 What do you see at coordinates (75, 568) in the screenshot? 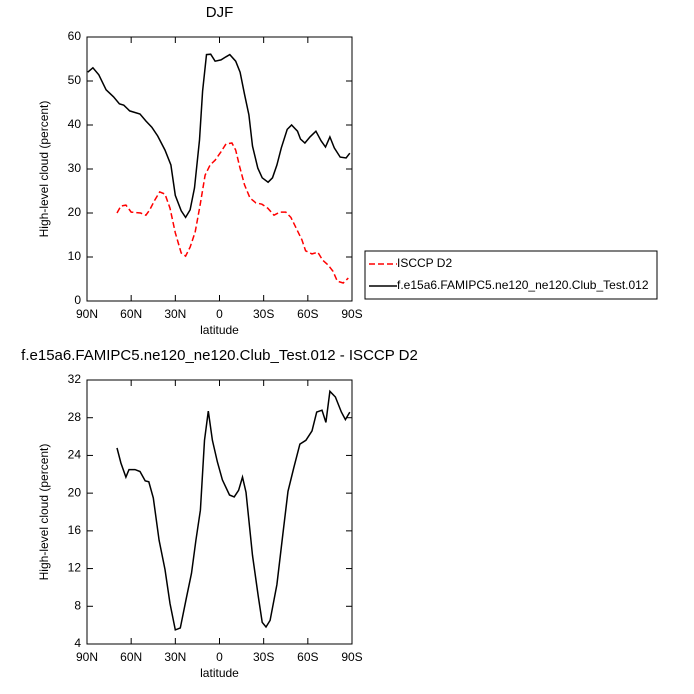
I see `y-tick-label: 12` at bounding box center [75, 568].